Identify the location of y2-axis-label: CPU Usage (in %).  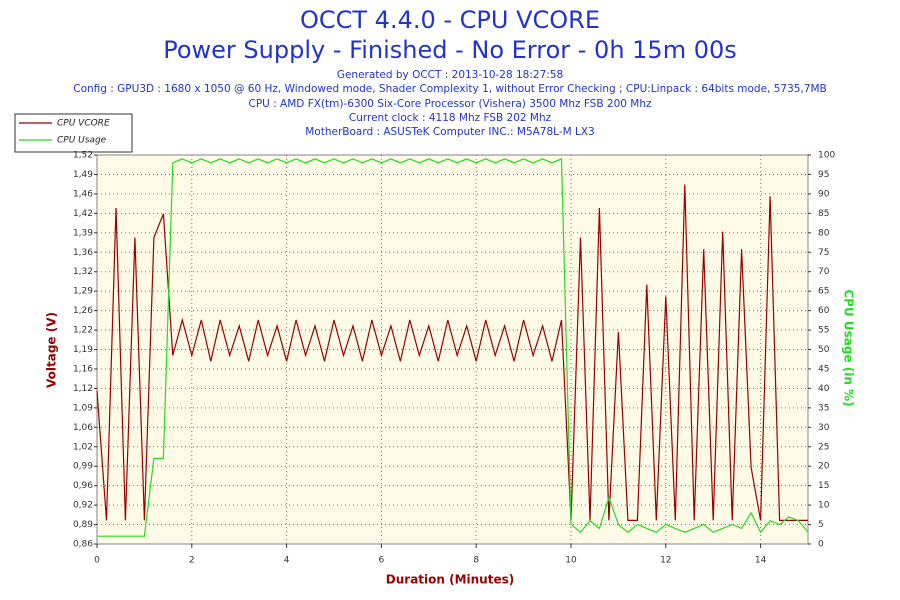
(849, 347).